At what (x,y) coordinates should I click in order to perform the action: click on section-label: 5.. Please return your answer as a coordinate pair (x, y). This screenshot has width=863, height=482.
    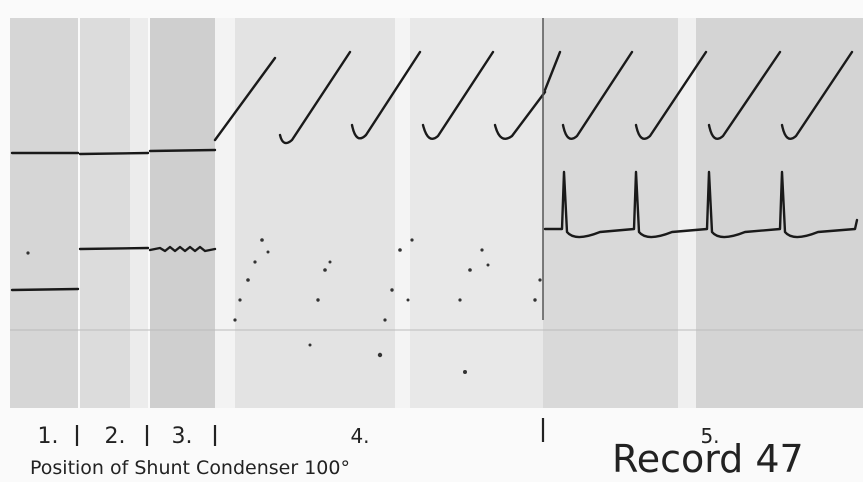
    Looking at the image, I should click on (709, 436).